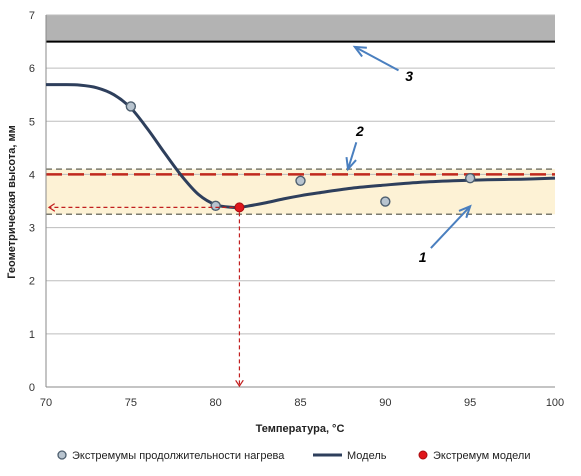 The image size is (581, 476). What do you see at coordinates (131, 403) in the screenshot?
I see `x-tick-label: 75` at bounding box center [131, 403].